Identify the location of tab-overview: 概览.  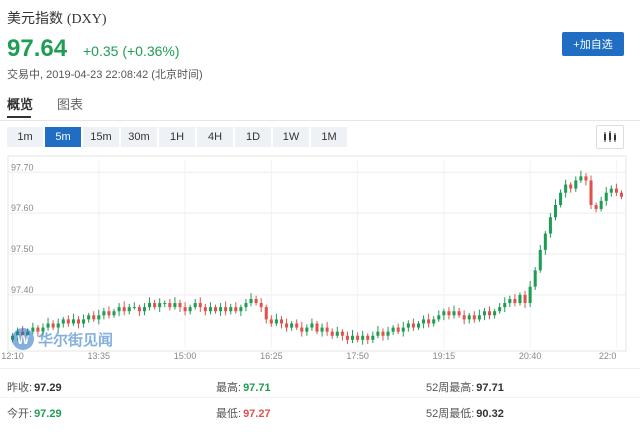
(20, 104).